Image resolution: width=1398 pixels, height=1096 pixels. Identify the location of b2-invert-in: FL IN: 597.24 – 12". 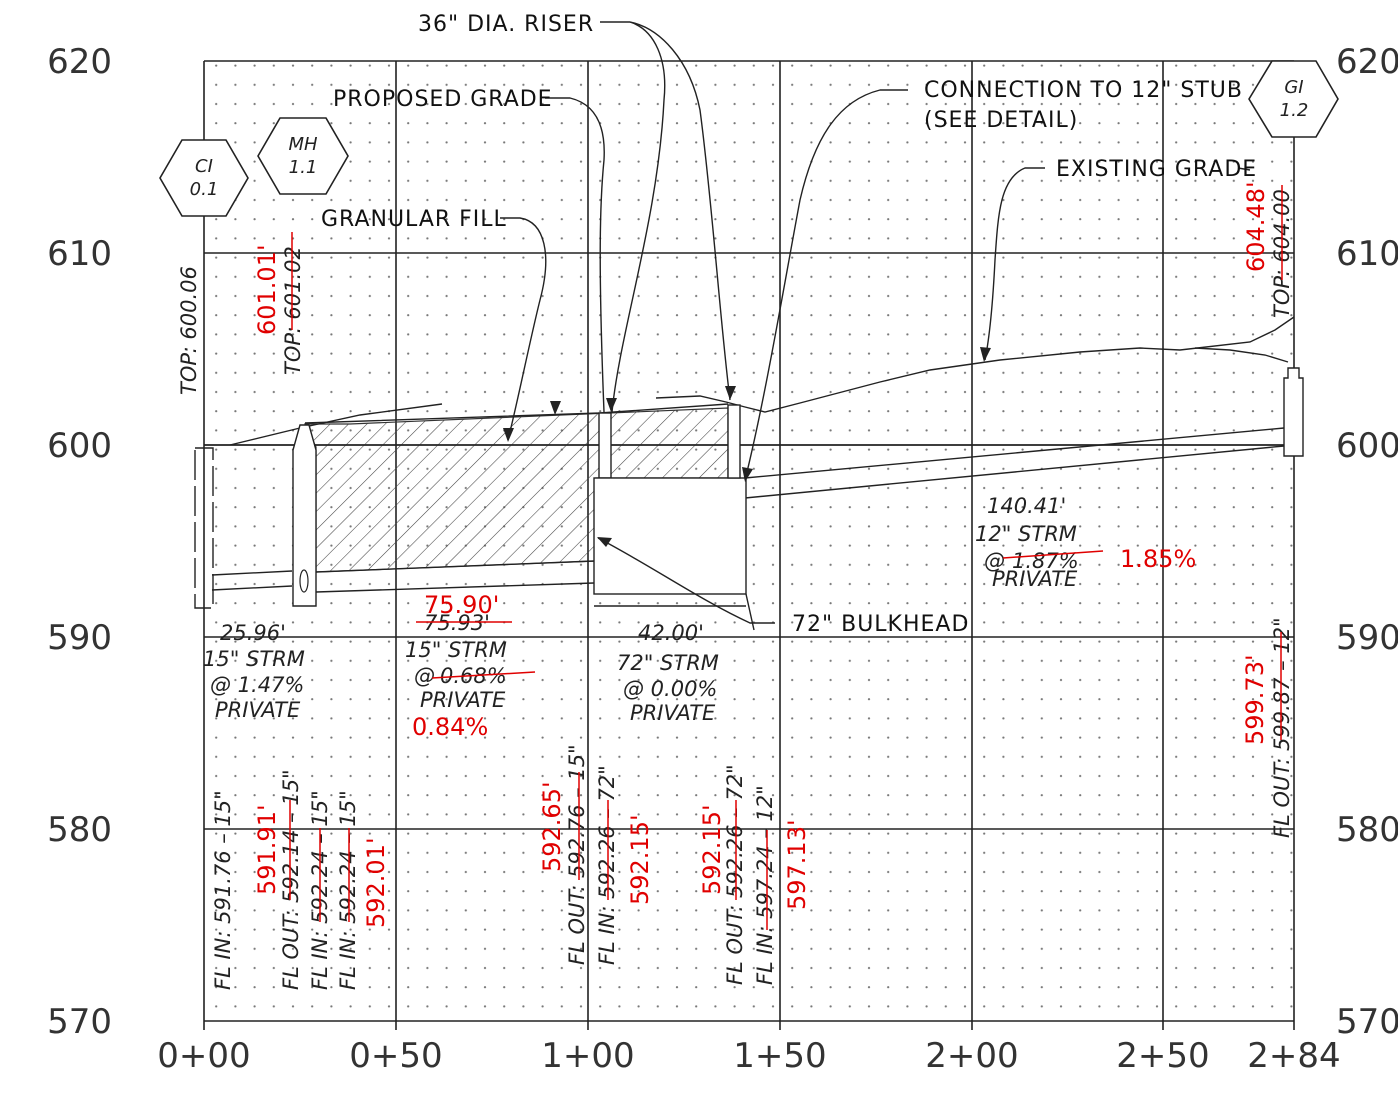
(765, 885).